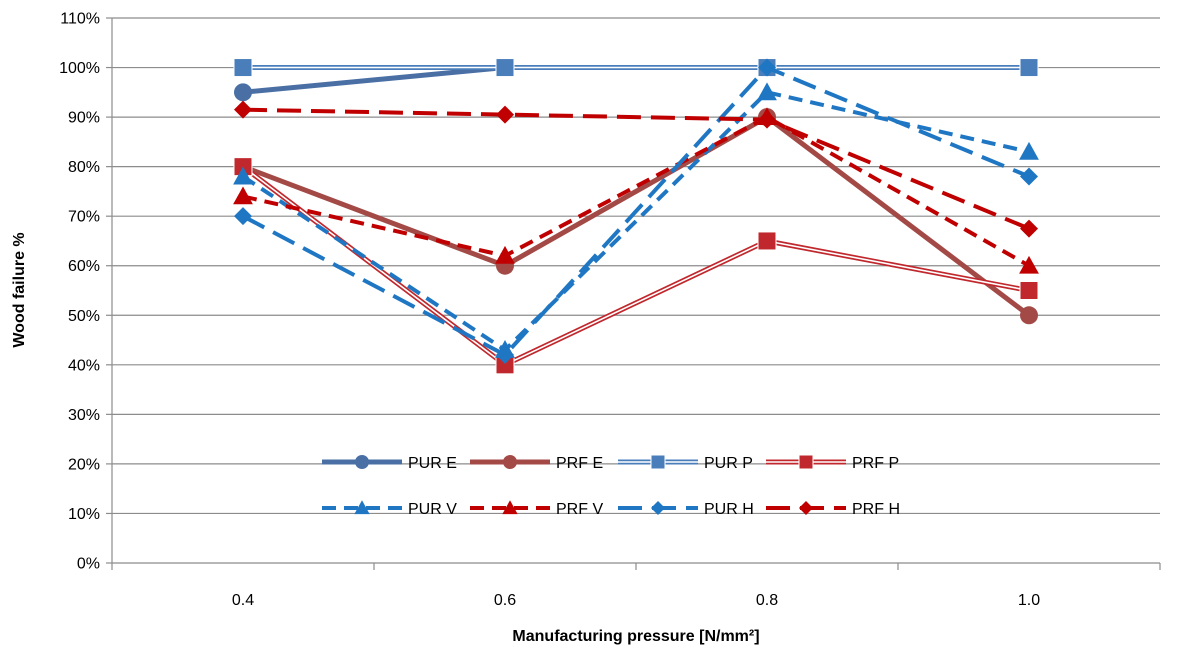 The height and width of the screenshot is (652, 1180). I want to click on legend-item-prf-p: PRF P, so click(832, 463).